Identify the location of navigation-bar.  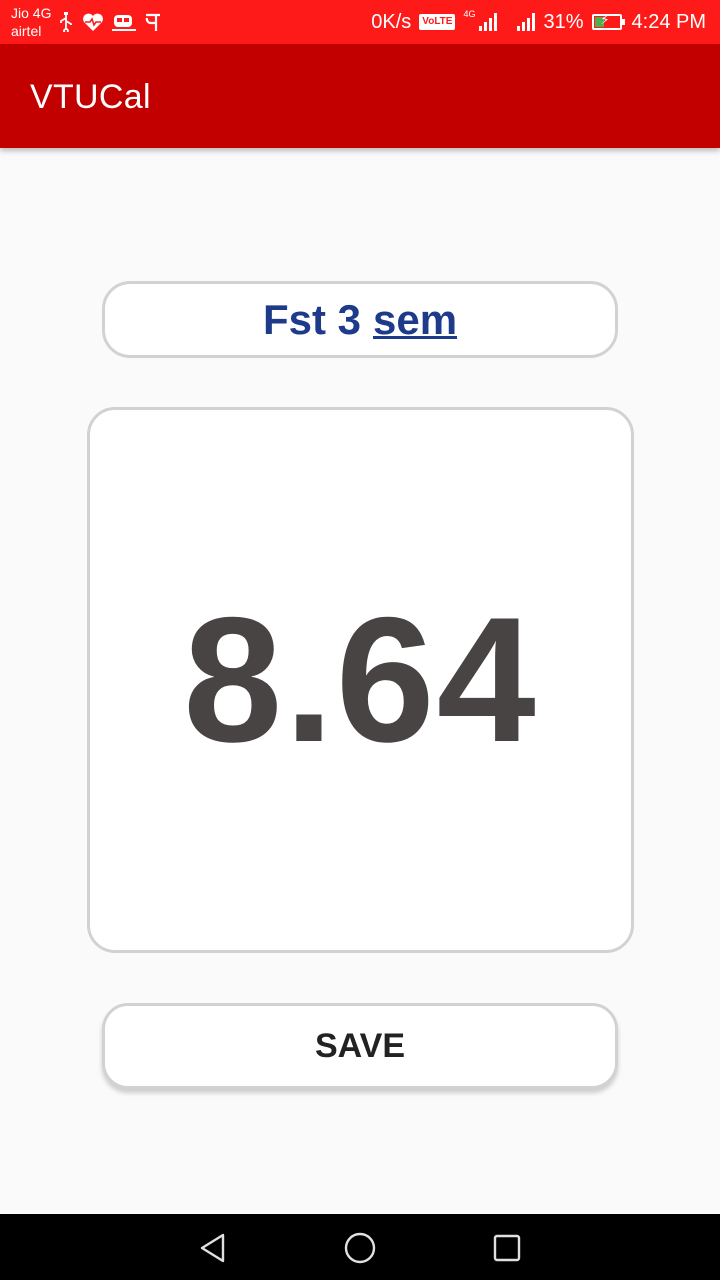
(360, 1247).